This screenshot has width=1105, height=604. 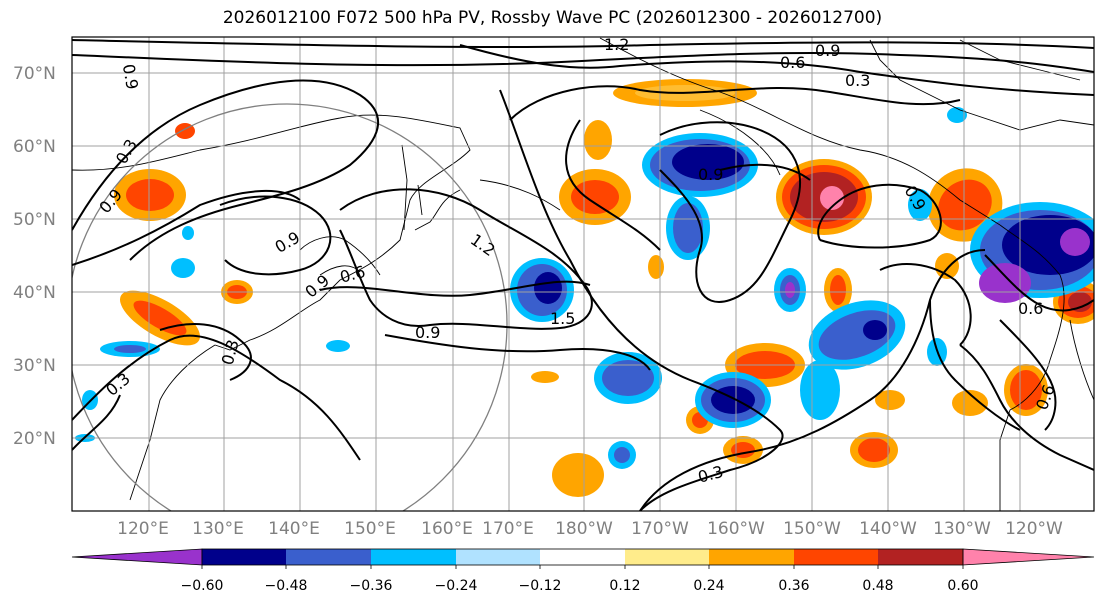 What do you see at coordinates (962, 529) in the screenshot?
I see `lon-label: 130°W` at bounding box center [962, 529].